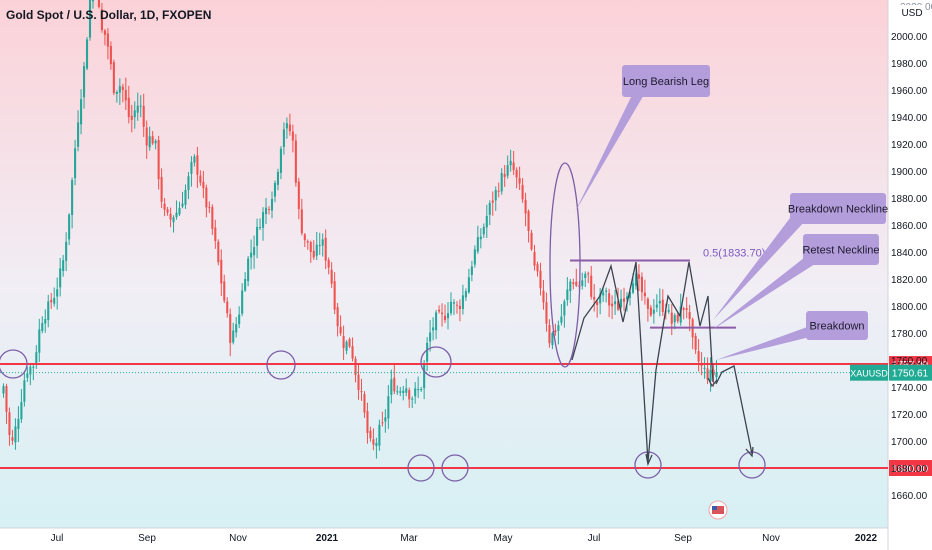  I want to click on callout-retest-neckline-text: Retest Neckline, so click(840, 251).